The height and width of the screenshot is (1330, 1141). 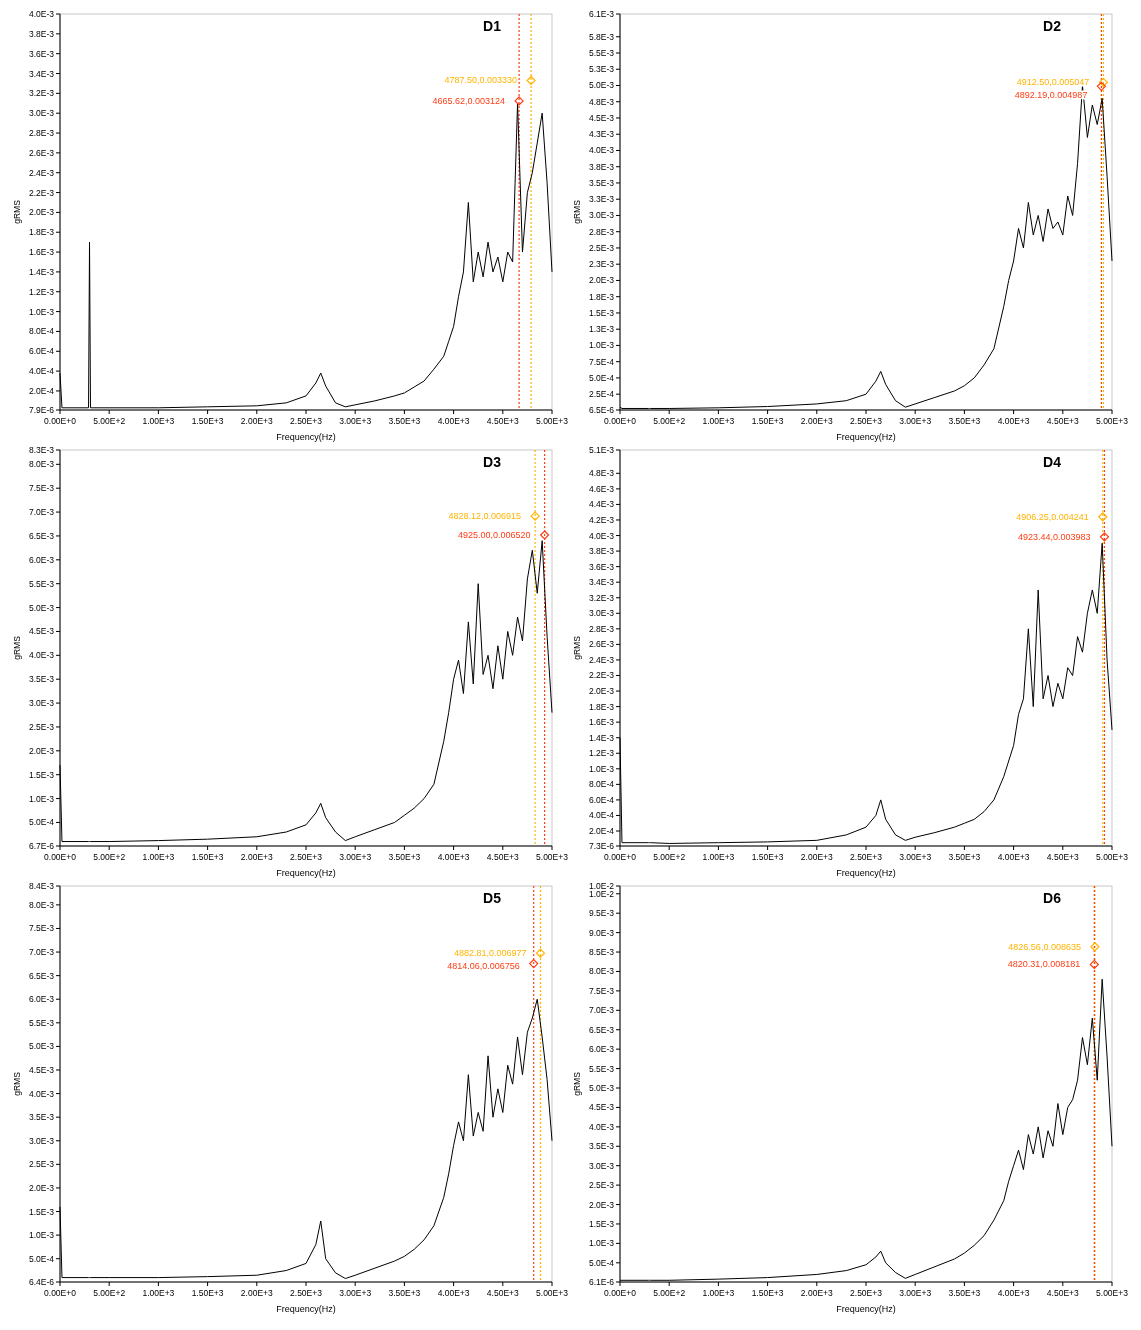 What do you see at coordinates (41, 73) in the screenshot?
I see `y-tick-label: 3.4E-3` at bounding box center [41, 73].